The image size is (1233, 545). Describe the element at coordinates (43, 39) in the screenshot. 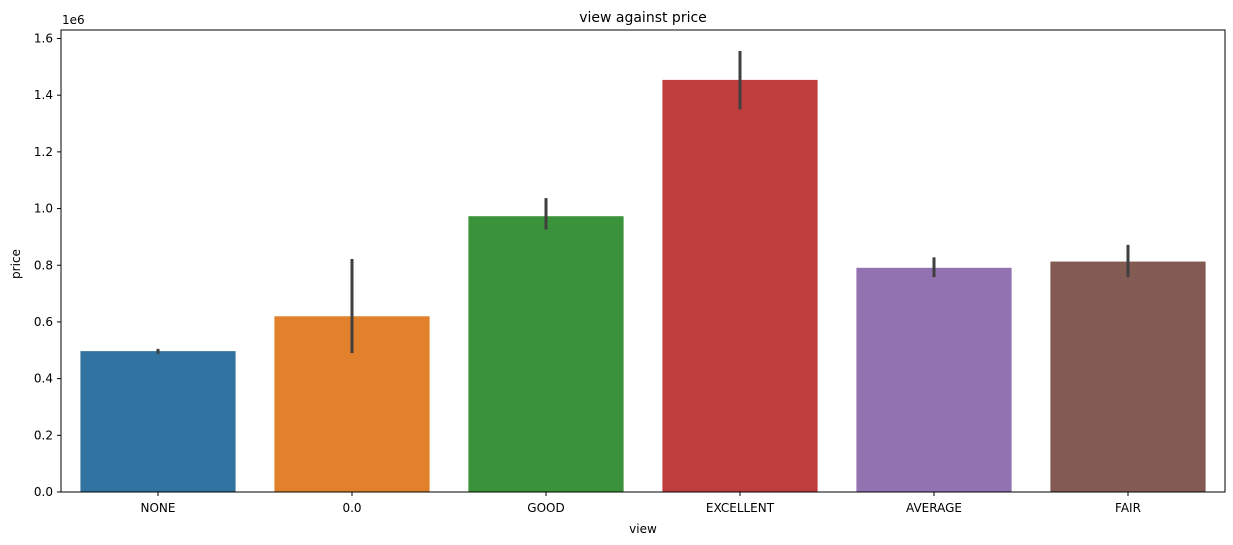

I see `y-tick-label-8: 1.6` at that location.